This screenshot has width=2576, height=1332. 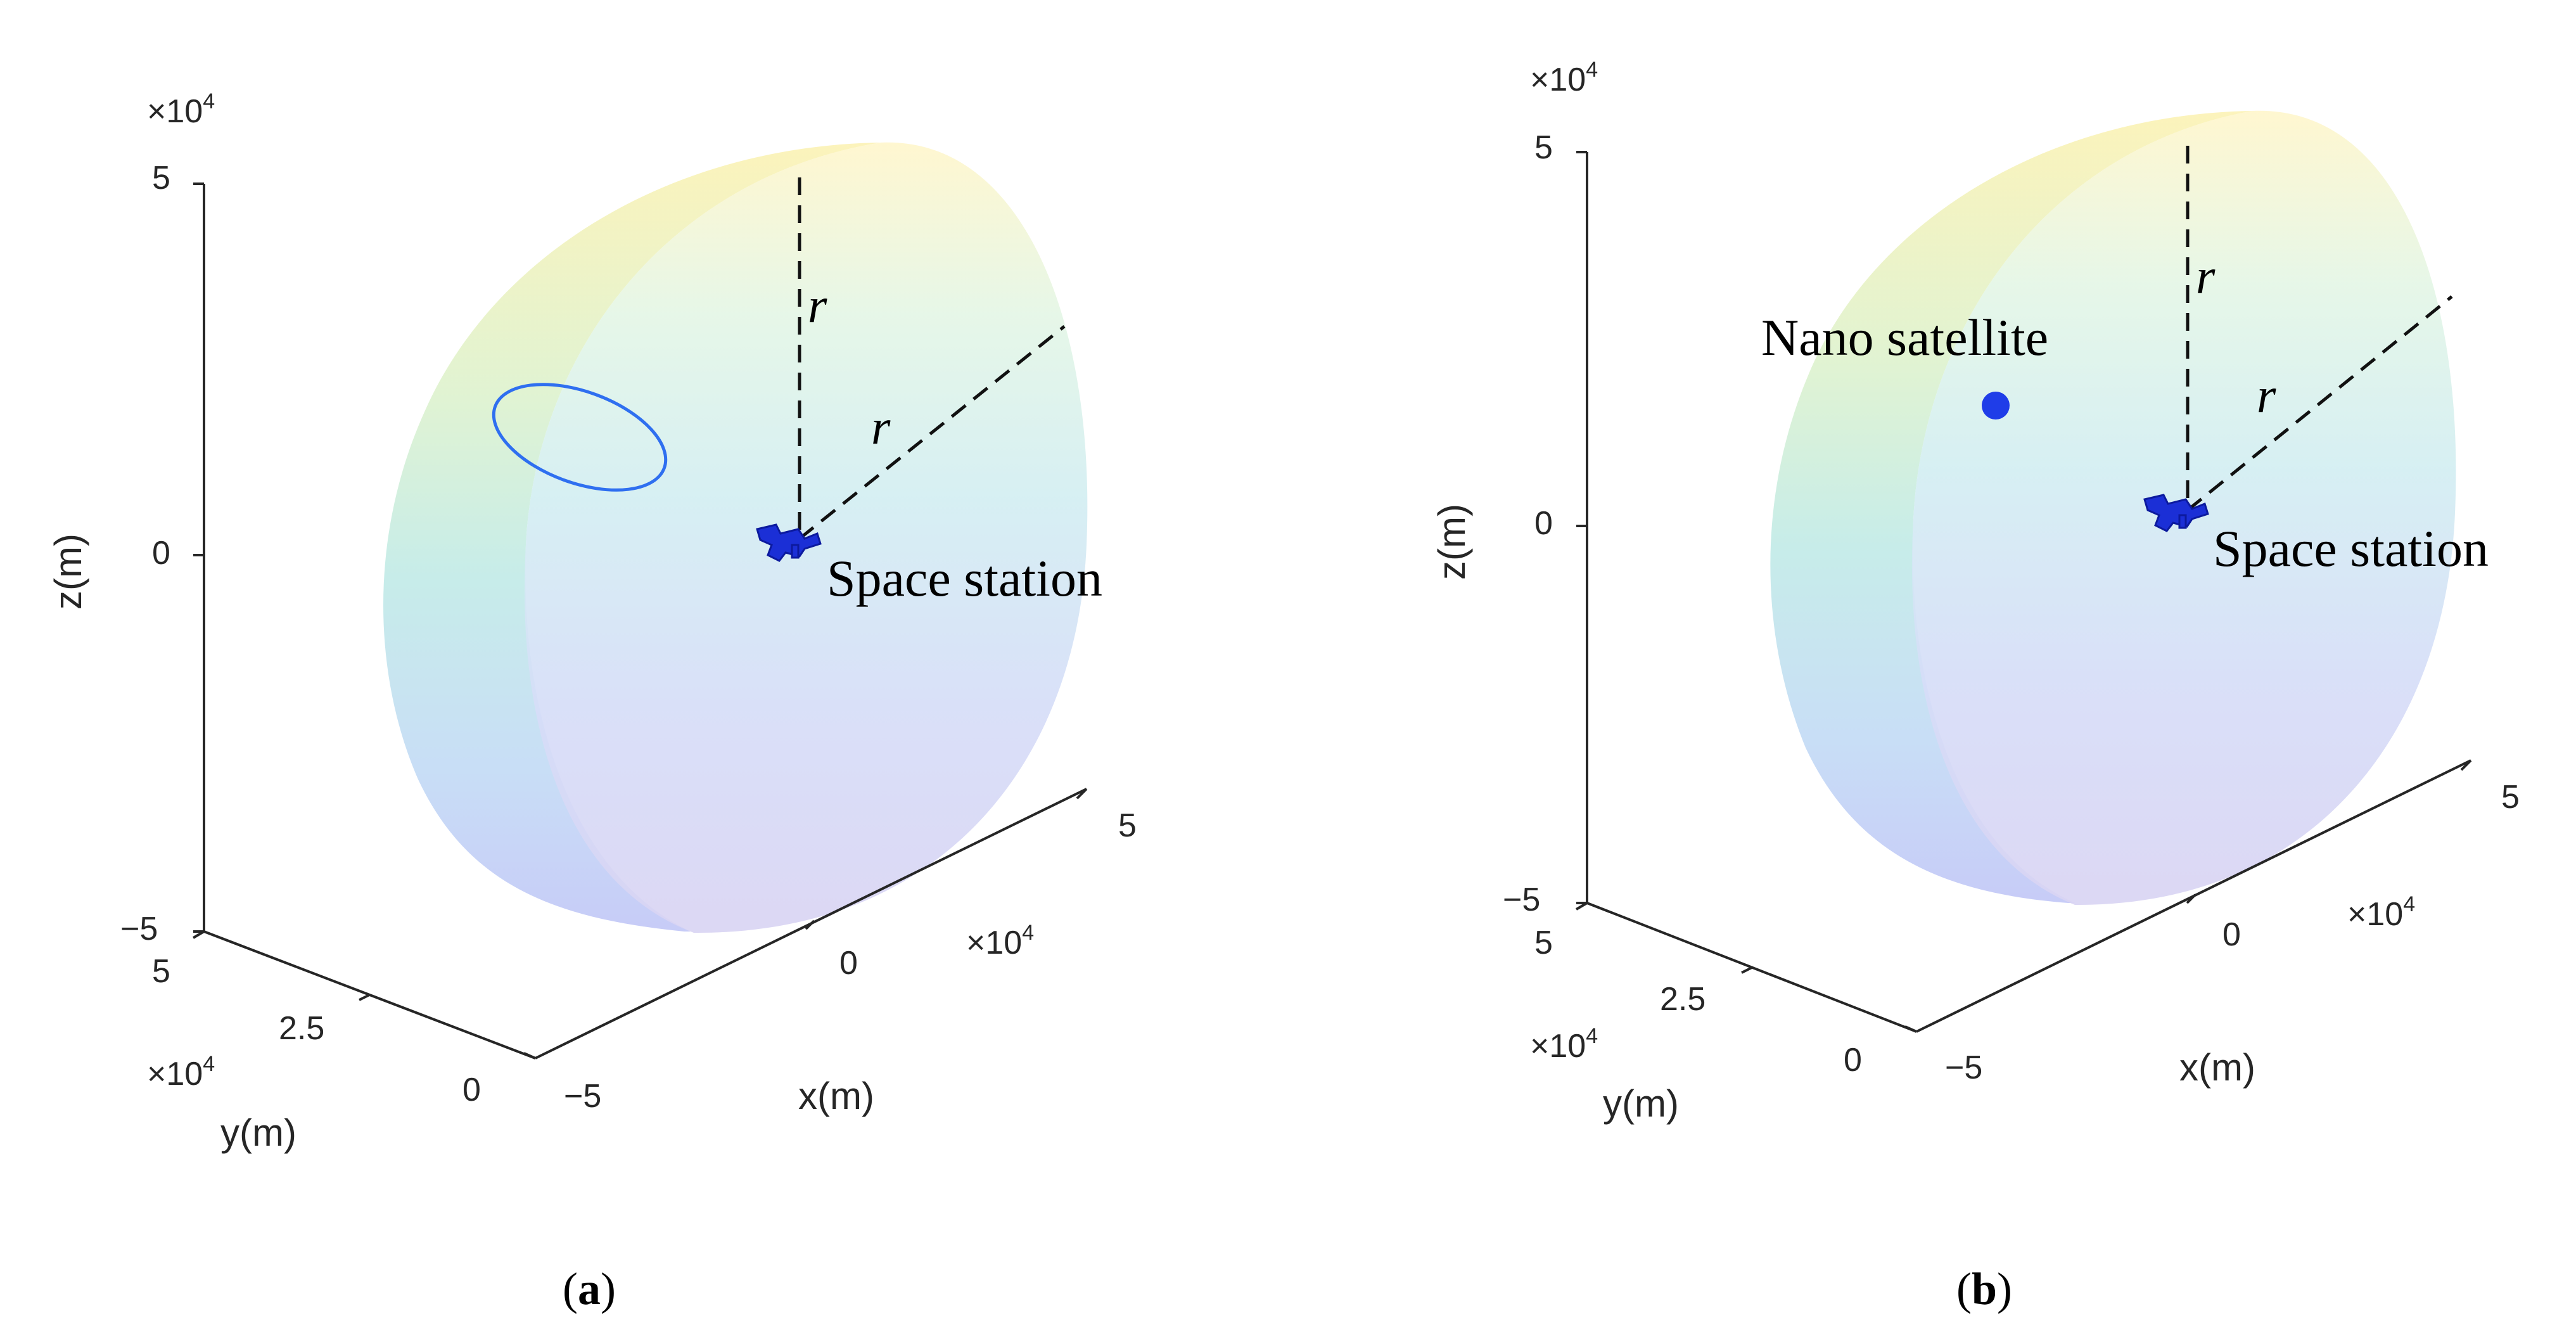 I want to click on orbit-ellipse, so click(x=580, y=437).